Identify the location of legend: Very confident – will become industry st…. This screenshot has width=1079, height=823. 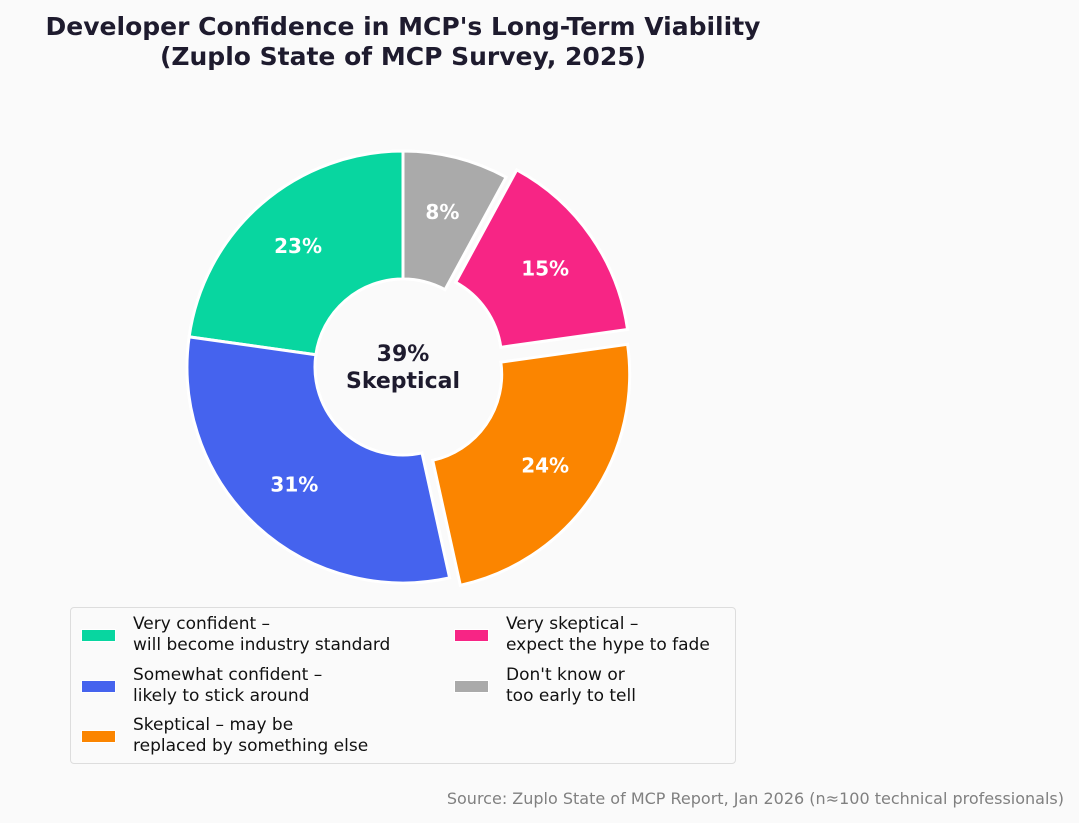
(403, 685).